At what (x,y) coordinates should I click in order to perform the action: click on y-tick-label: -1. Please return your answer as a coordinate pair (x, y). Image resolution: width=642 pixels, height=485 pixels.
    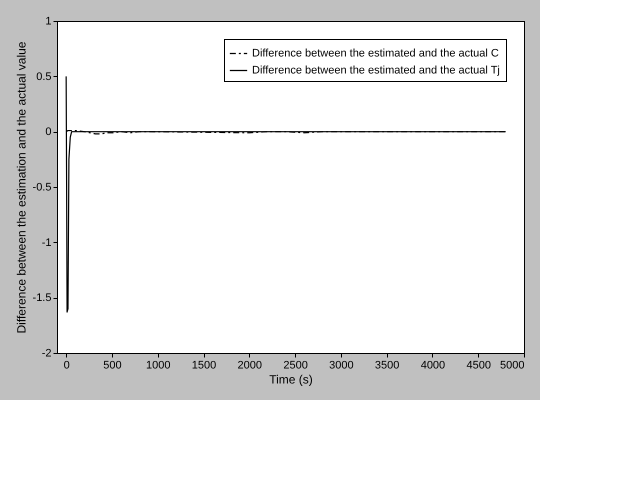
    Looking at the image, I should click on (47, 242).